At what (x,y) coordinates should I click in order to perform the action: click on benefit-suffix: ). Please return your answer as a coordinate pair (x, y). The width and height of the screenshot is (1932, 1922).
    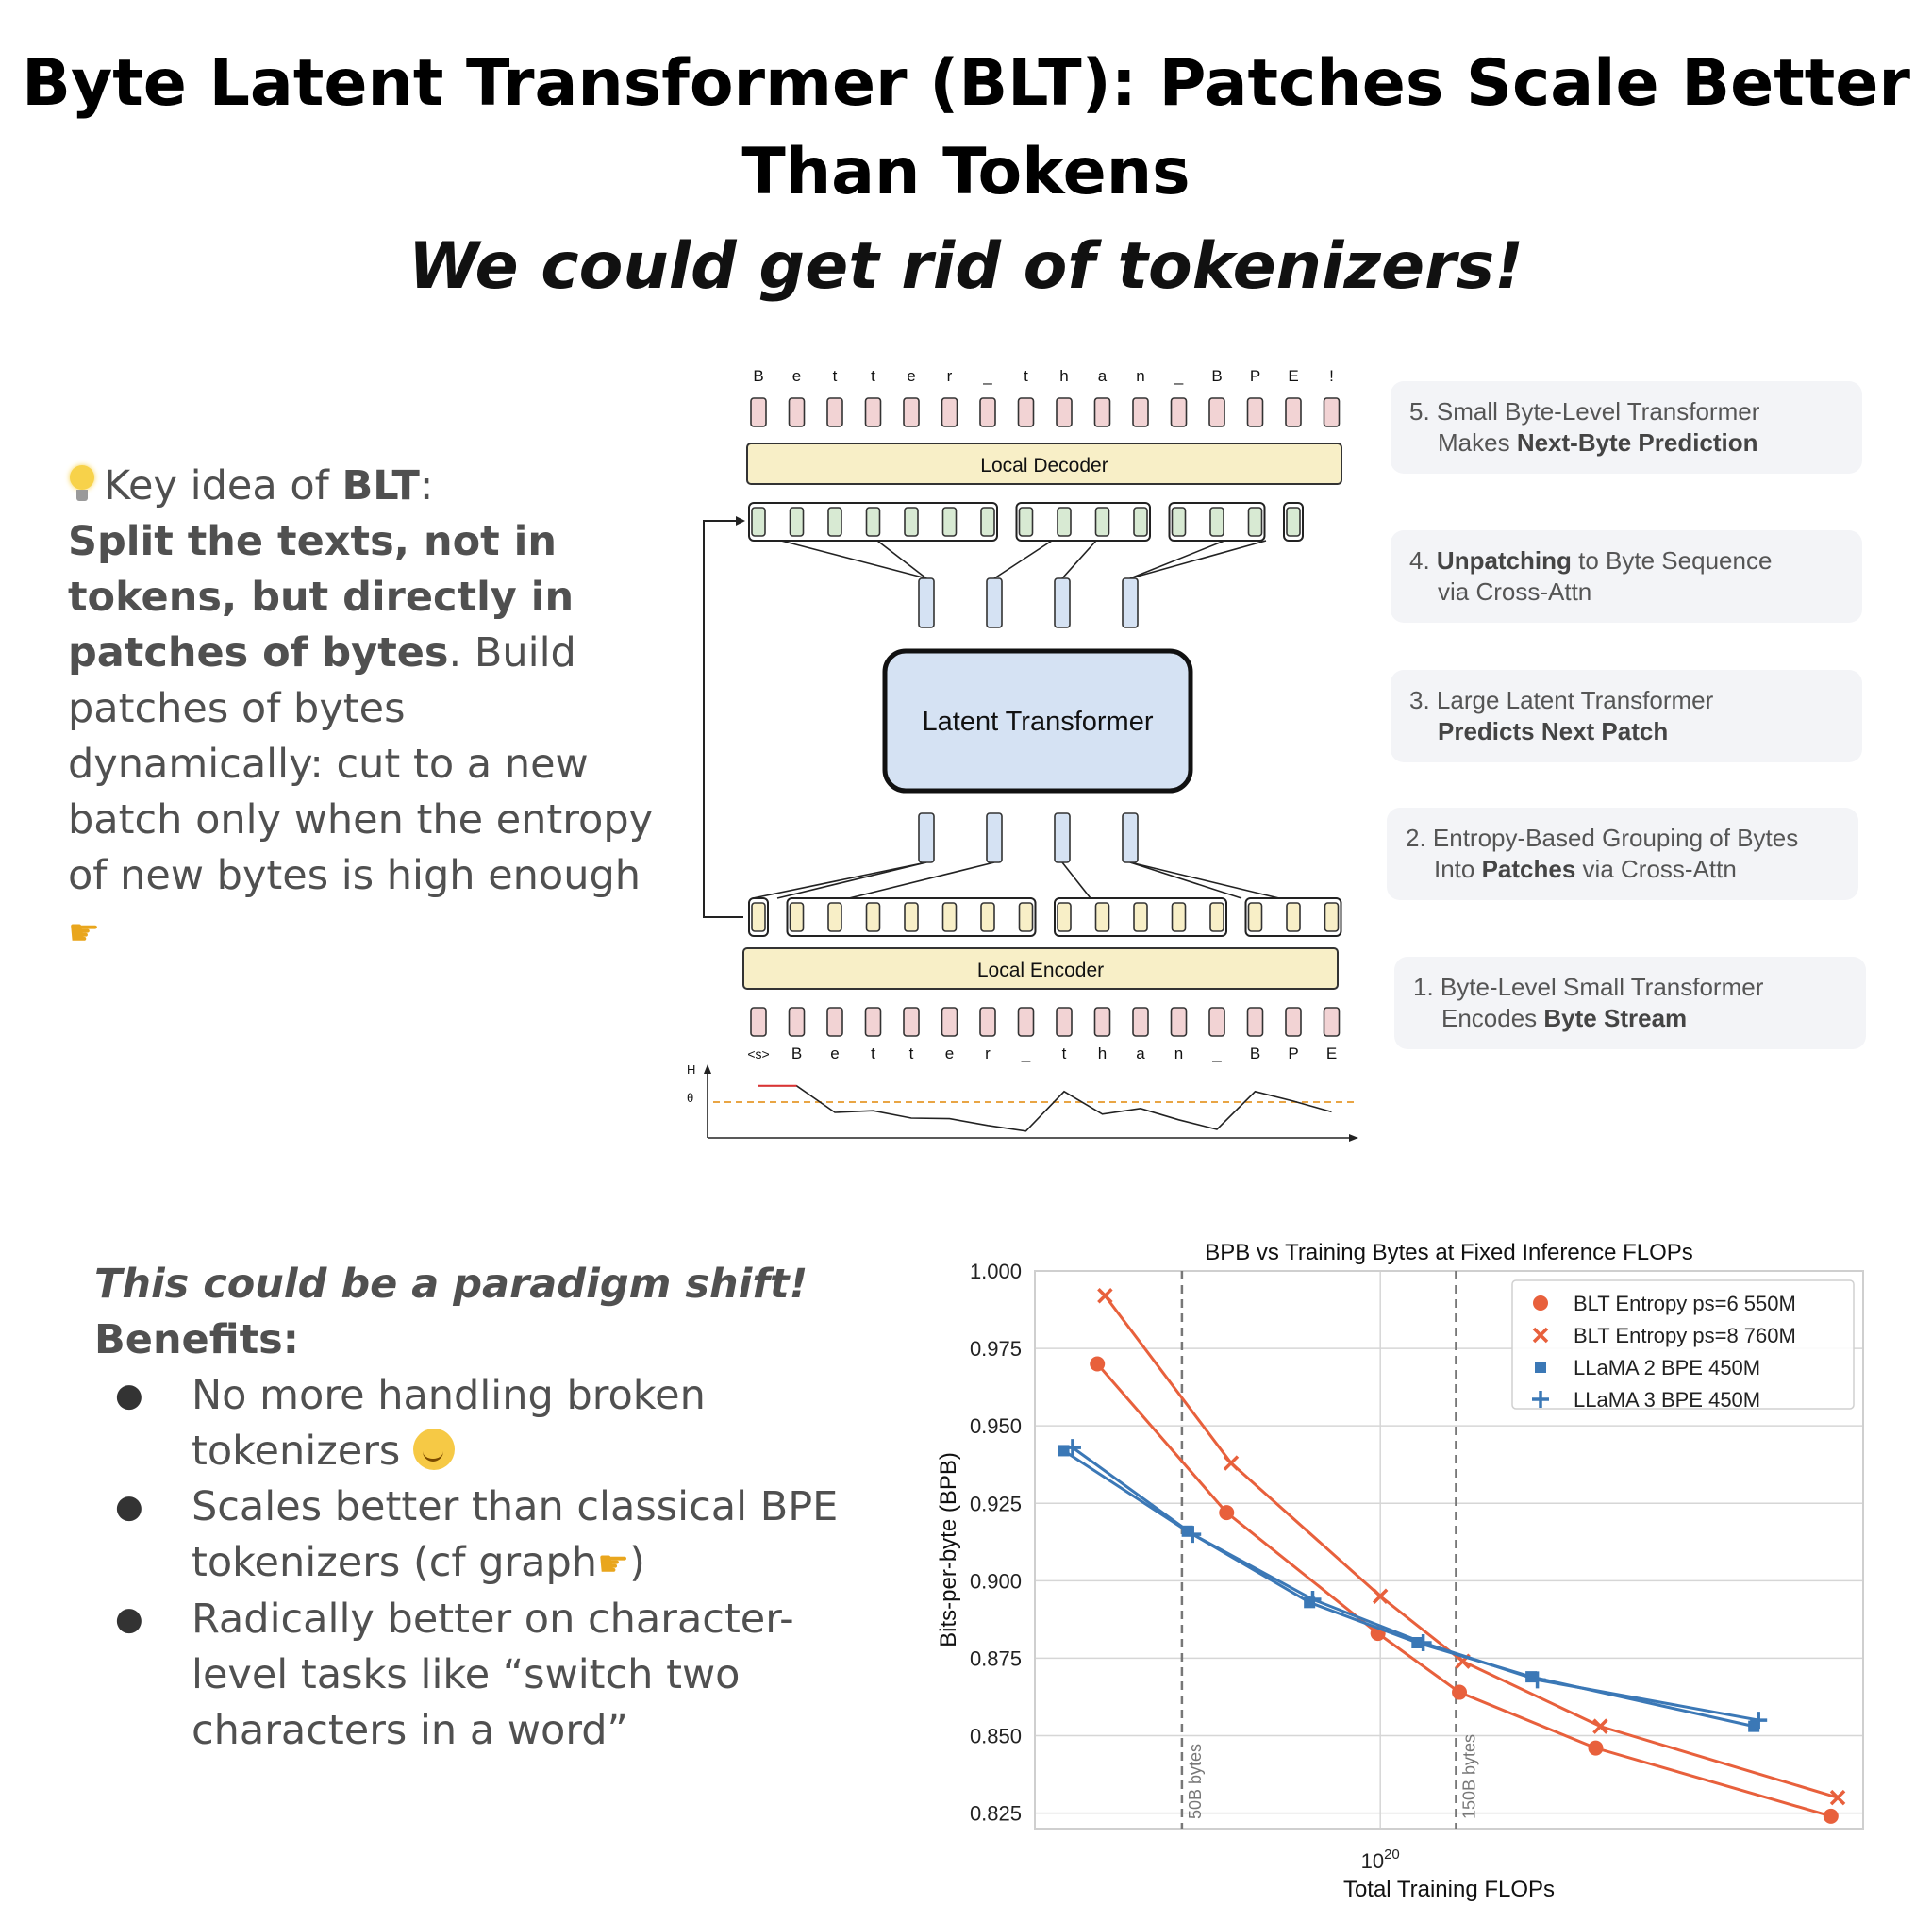
    Looking at the image, I should click on (637, 1562).